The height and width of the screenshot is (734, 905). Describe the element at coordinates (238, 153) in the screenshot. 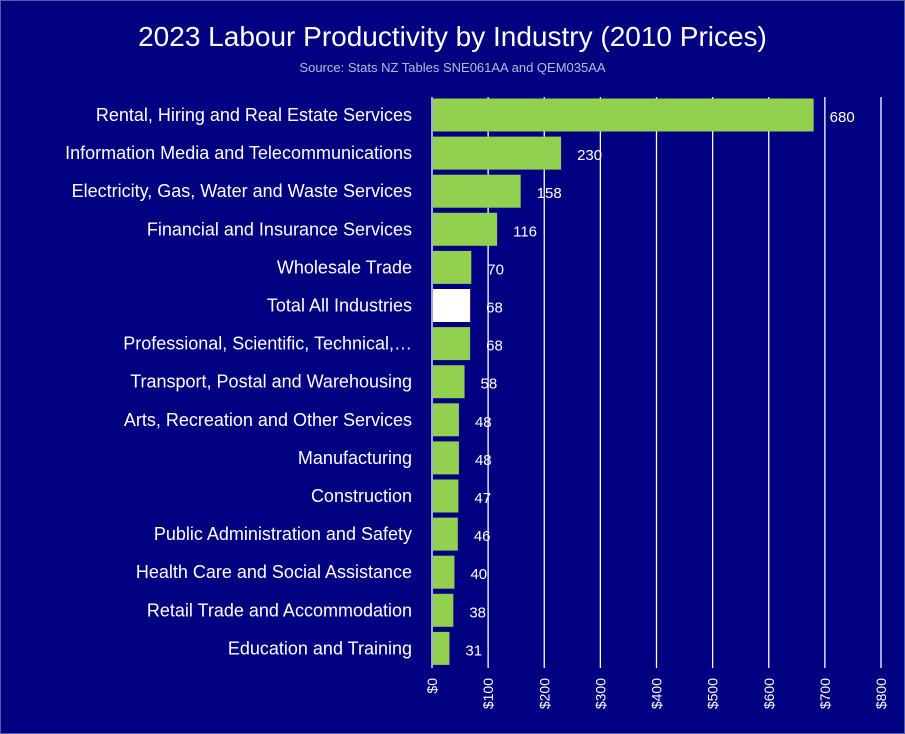

I see `category-label: Information Media and Telecommunications` at that location.